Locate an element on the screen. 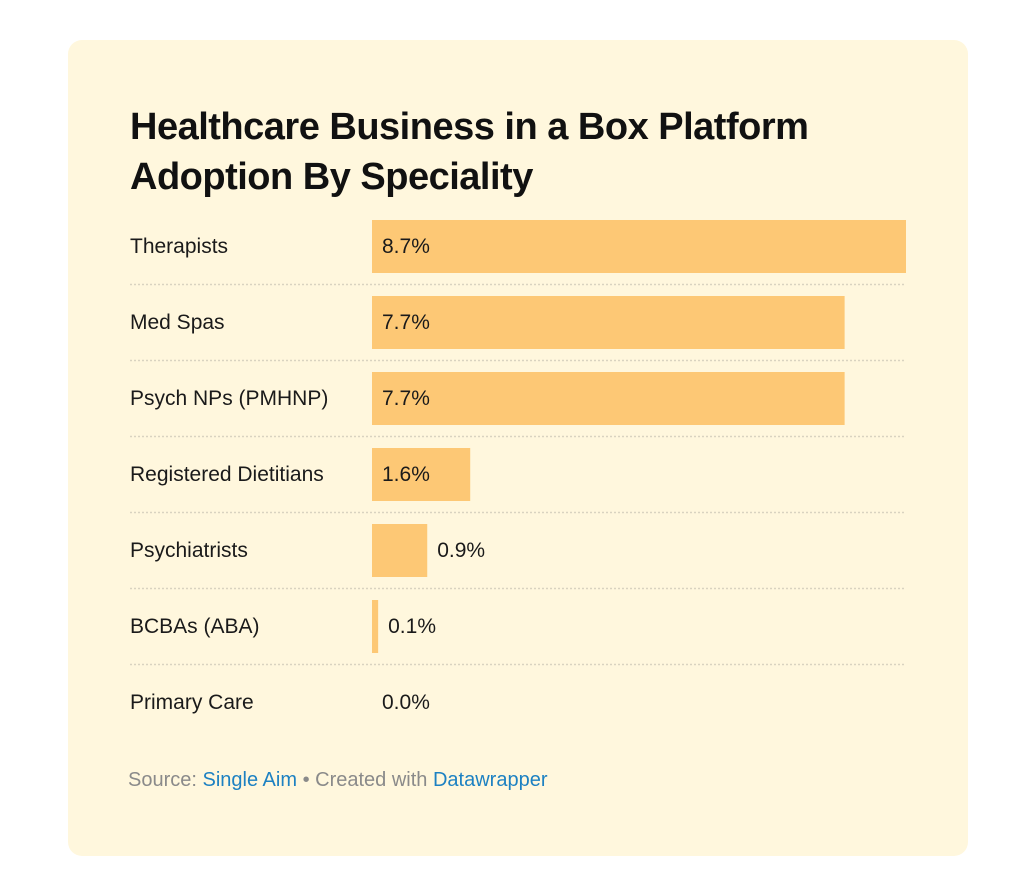  source-prefix: Source: is located at coordinates (162, 780).